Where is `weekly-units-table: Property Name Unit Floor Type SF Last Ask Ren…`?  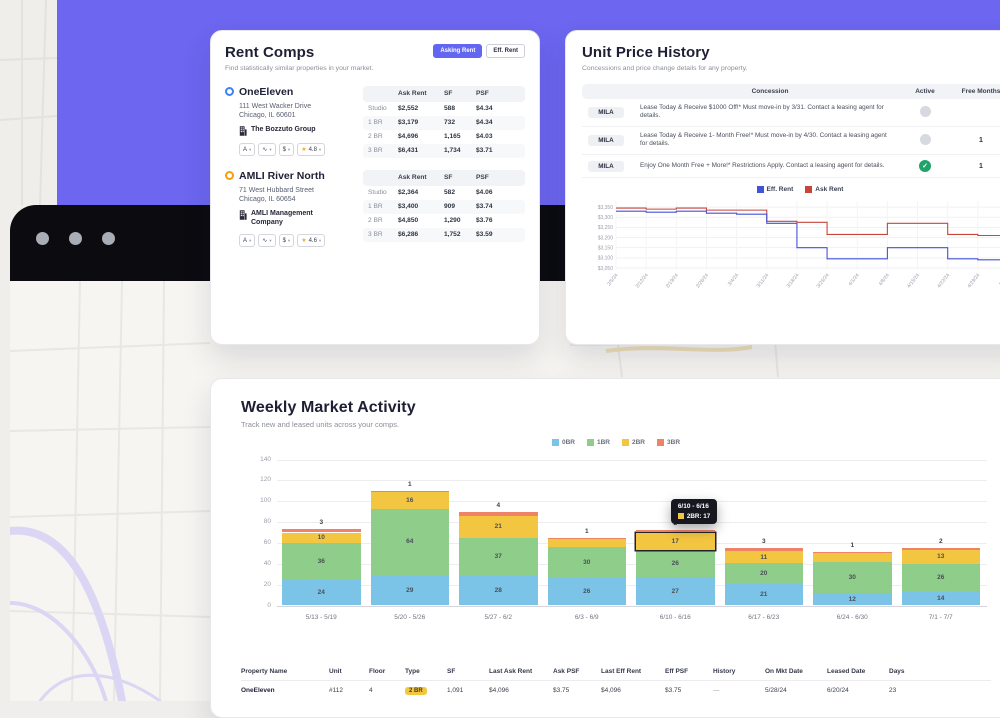 weekly-units-table: Property Name Unit Floor Type SF Last Ask Ren… is located at coordinates (616, 681).